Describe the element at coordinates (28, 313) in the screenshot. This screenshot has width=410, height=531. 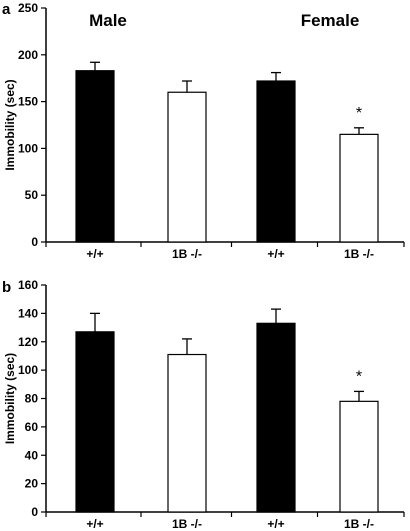
I see `y-tick-label: 140` at that location.